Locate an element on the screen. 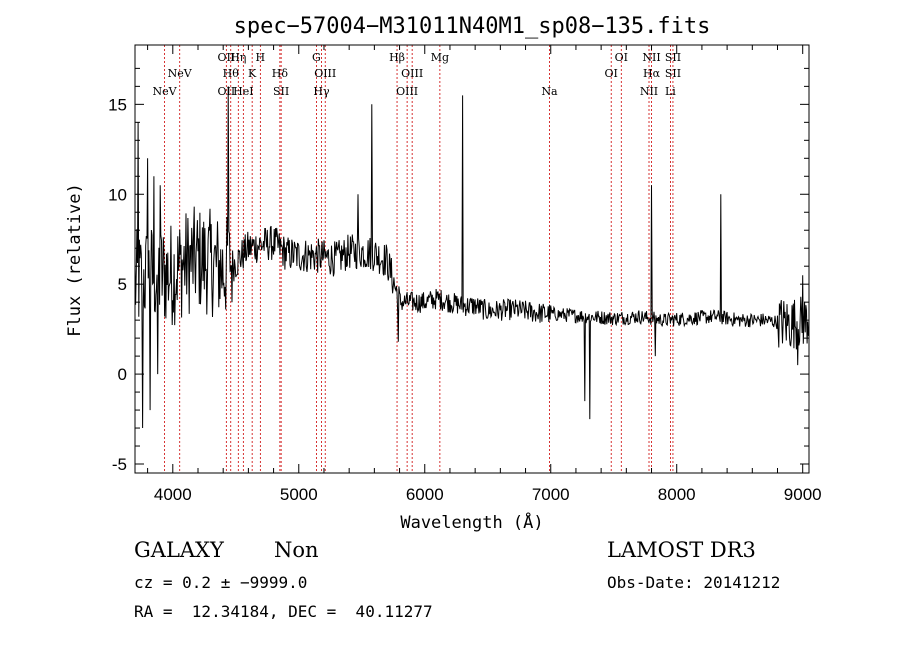  coordinates-readout: RA = 12.34184, DEC = 40.11277 is located at coordinates (283, 611).